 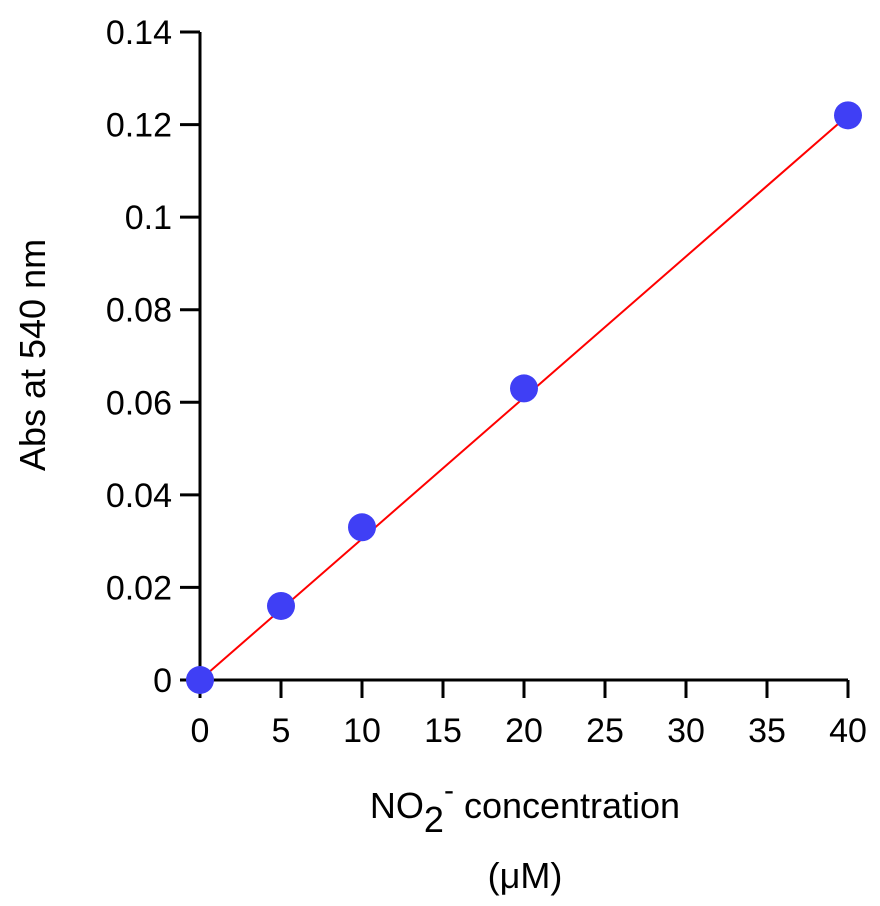 What do you see at coordinates (281, 731) in the screenshot?
I see `x-tick-label: 5` at bounding box center [281, 731].